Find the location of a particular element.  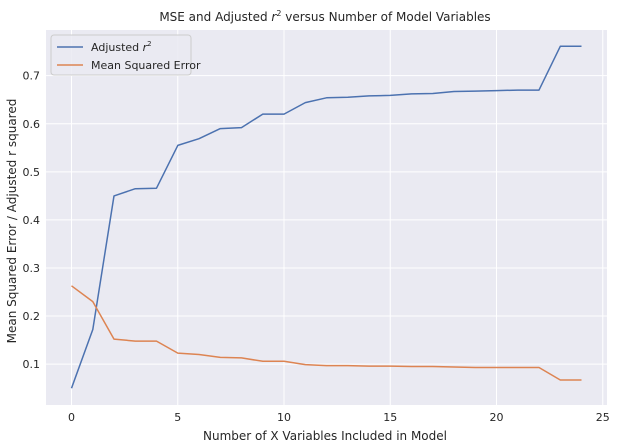

x-tick-label: 0 is located at coordinates (71, 417).